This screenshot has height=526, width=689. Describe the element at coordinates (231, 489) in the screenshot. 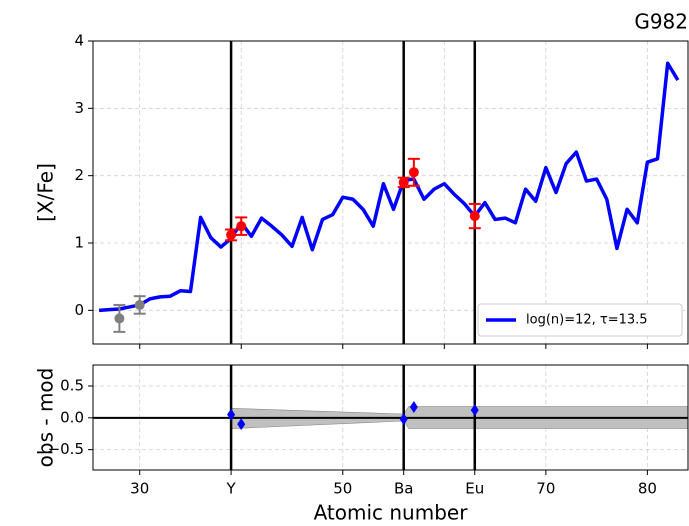

I see `x-tick-label: Y` at that location.